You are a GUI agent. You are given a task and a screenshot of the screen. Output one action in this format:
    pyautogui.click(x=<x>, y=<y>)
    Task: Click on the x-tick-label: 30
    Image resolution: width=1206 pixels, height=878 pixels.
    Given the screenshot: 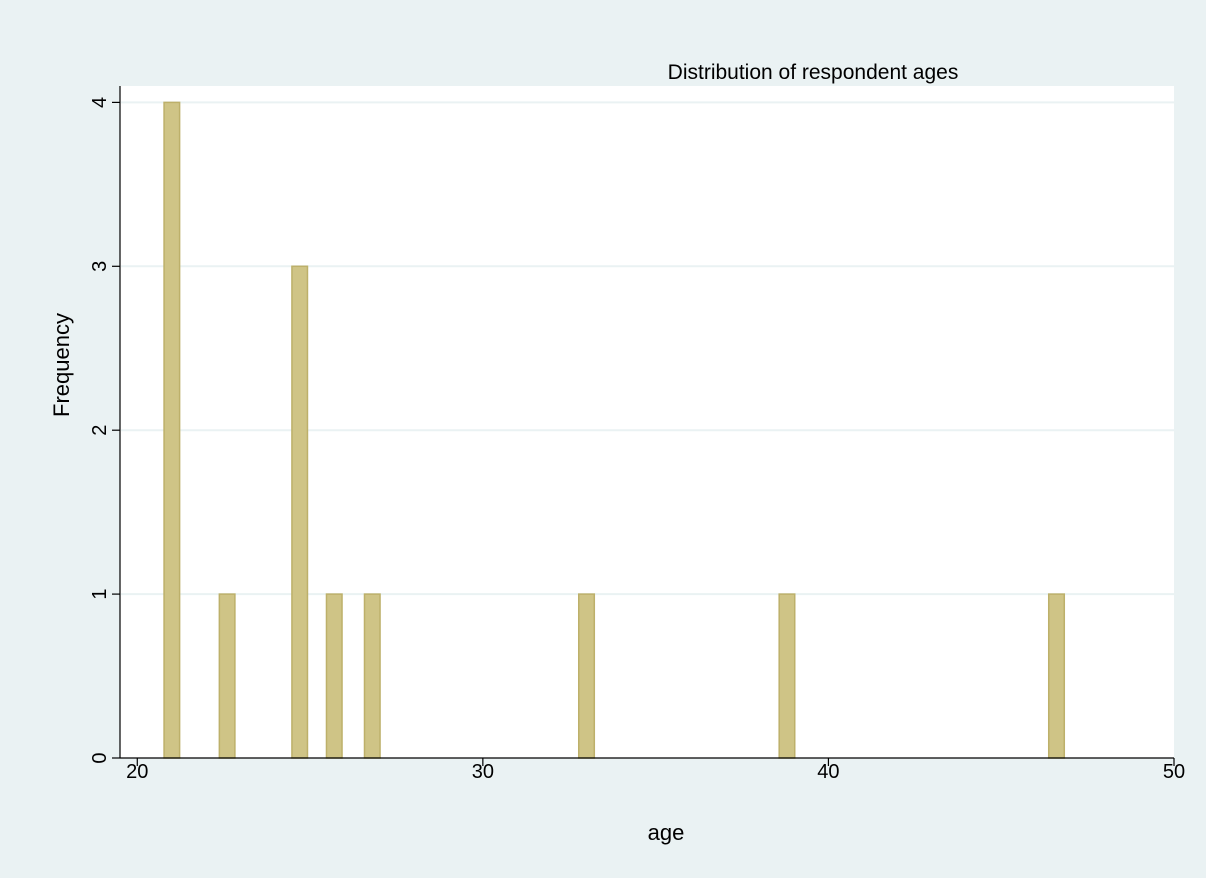 What is the action you would take?
    pyautogui.click(x=483, y=772)
    